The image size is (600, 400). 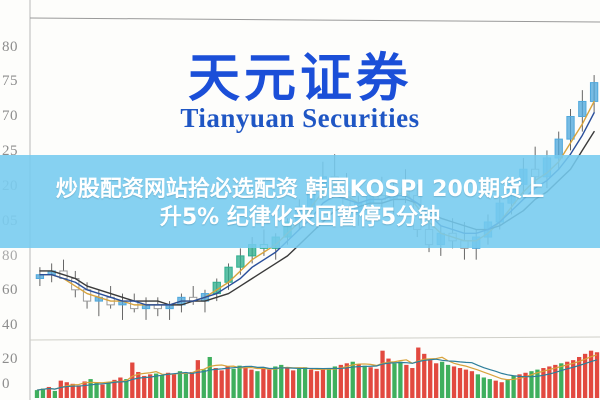 I want to click on y-axis-tick-label: 0, so click(x=6, y=384).